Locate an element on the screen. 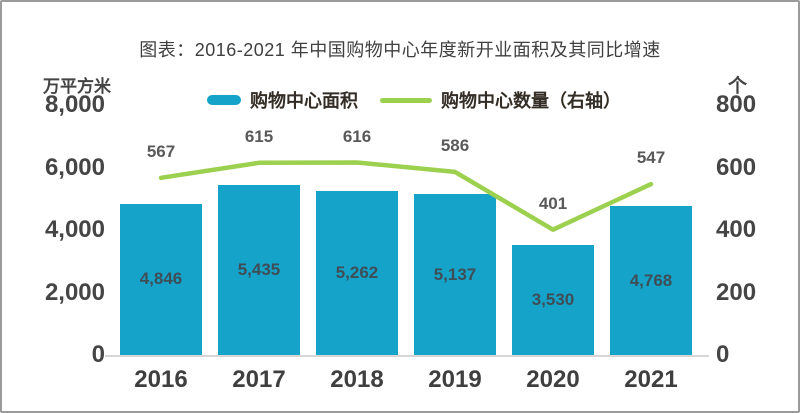 The height and width of the screenshot is (413, 800). right-axis-tick: 200 is located at coordinates (736, 292).